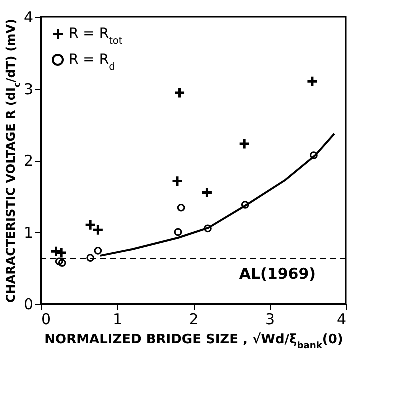  Describe the element at coordinates (194, 342) in the screenshot. I see `x-axis-title: NORMALIZED BRIDGE SIZE , √Wd/ξ$_{bank}$(0)` at that location.